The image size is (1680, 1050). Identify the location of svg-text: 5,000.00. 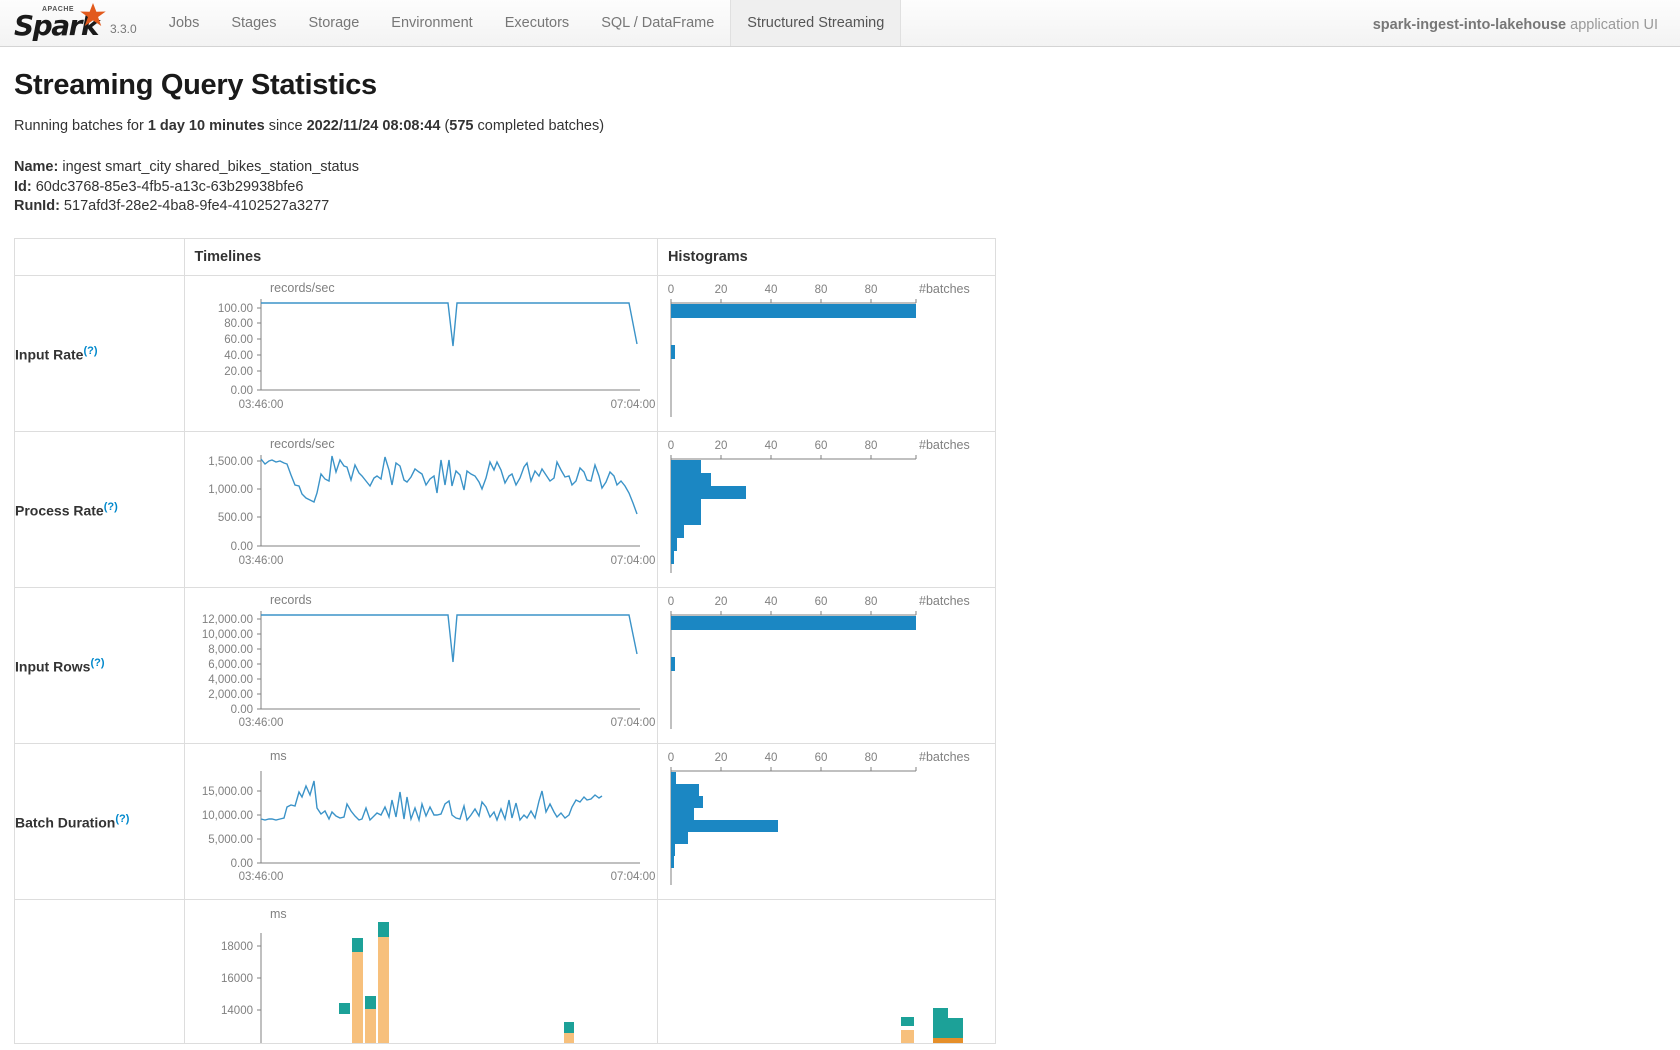
(230, 840).